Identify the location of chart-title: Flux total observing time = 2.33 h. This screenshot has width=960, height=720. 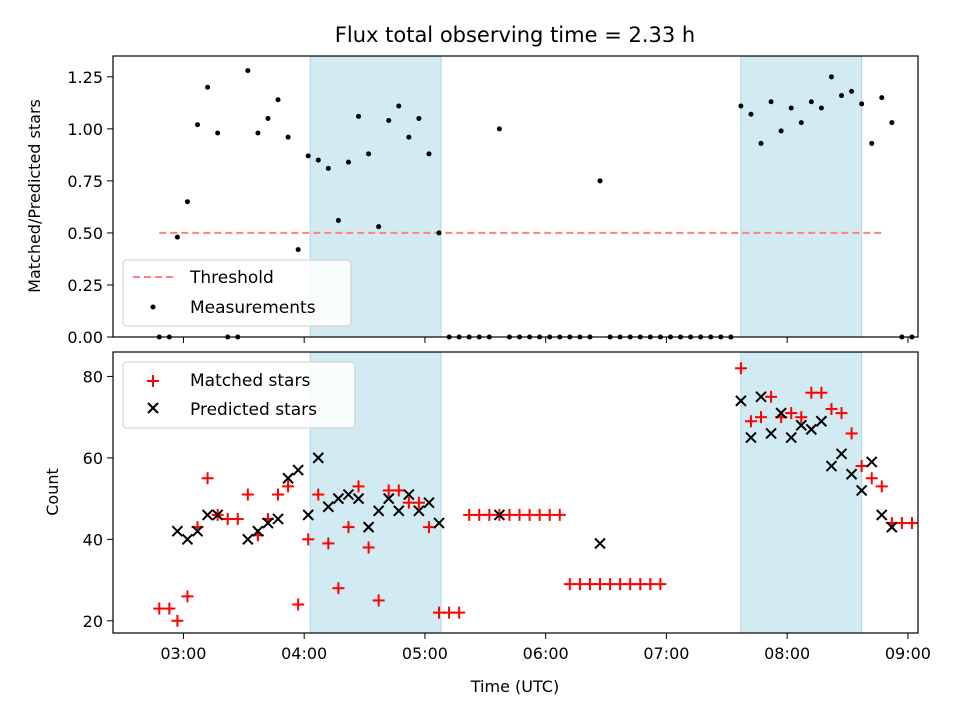
(515, 35).